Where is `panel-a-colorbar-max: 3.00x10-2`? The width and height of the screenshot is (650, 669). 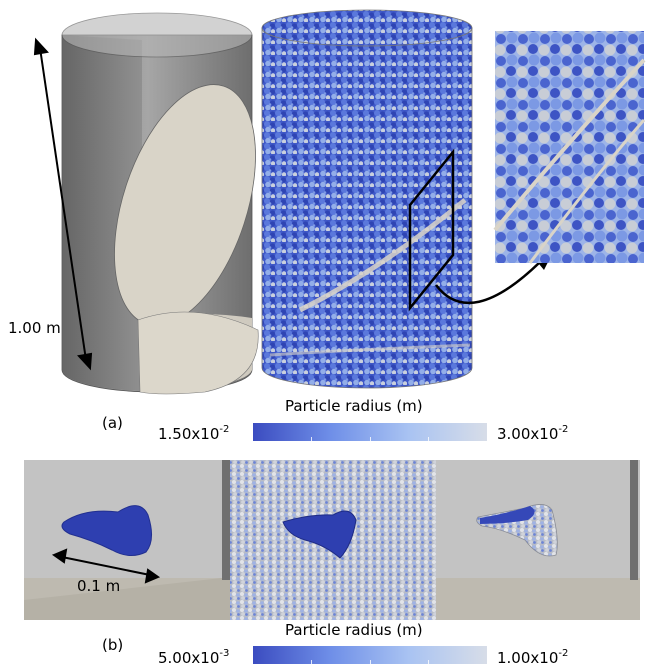 panel-a-colorbar-max: 3.00x10-2 is located at coordinates (533, 433).